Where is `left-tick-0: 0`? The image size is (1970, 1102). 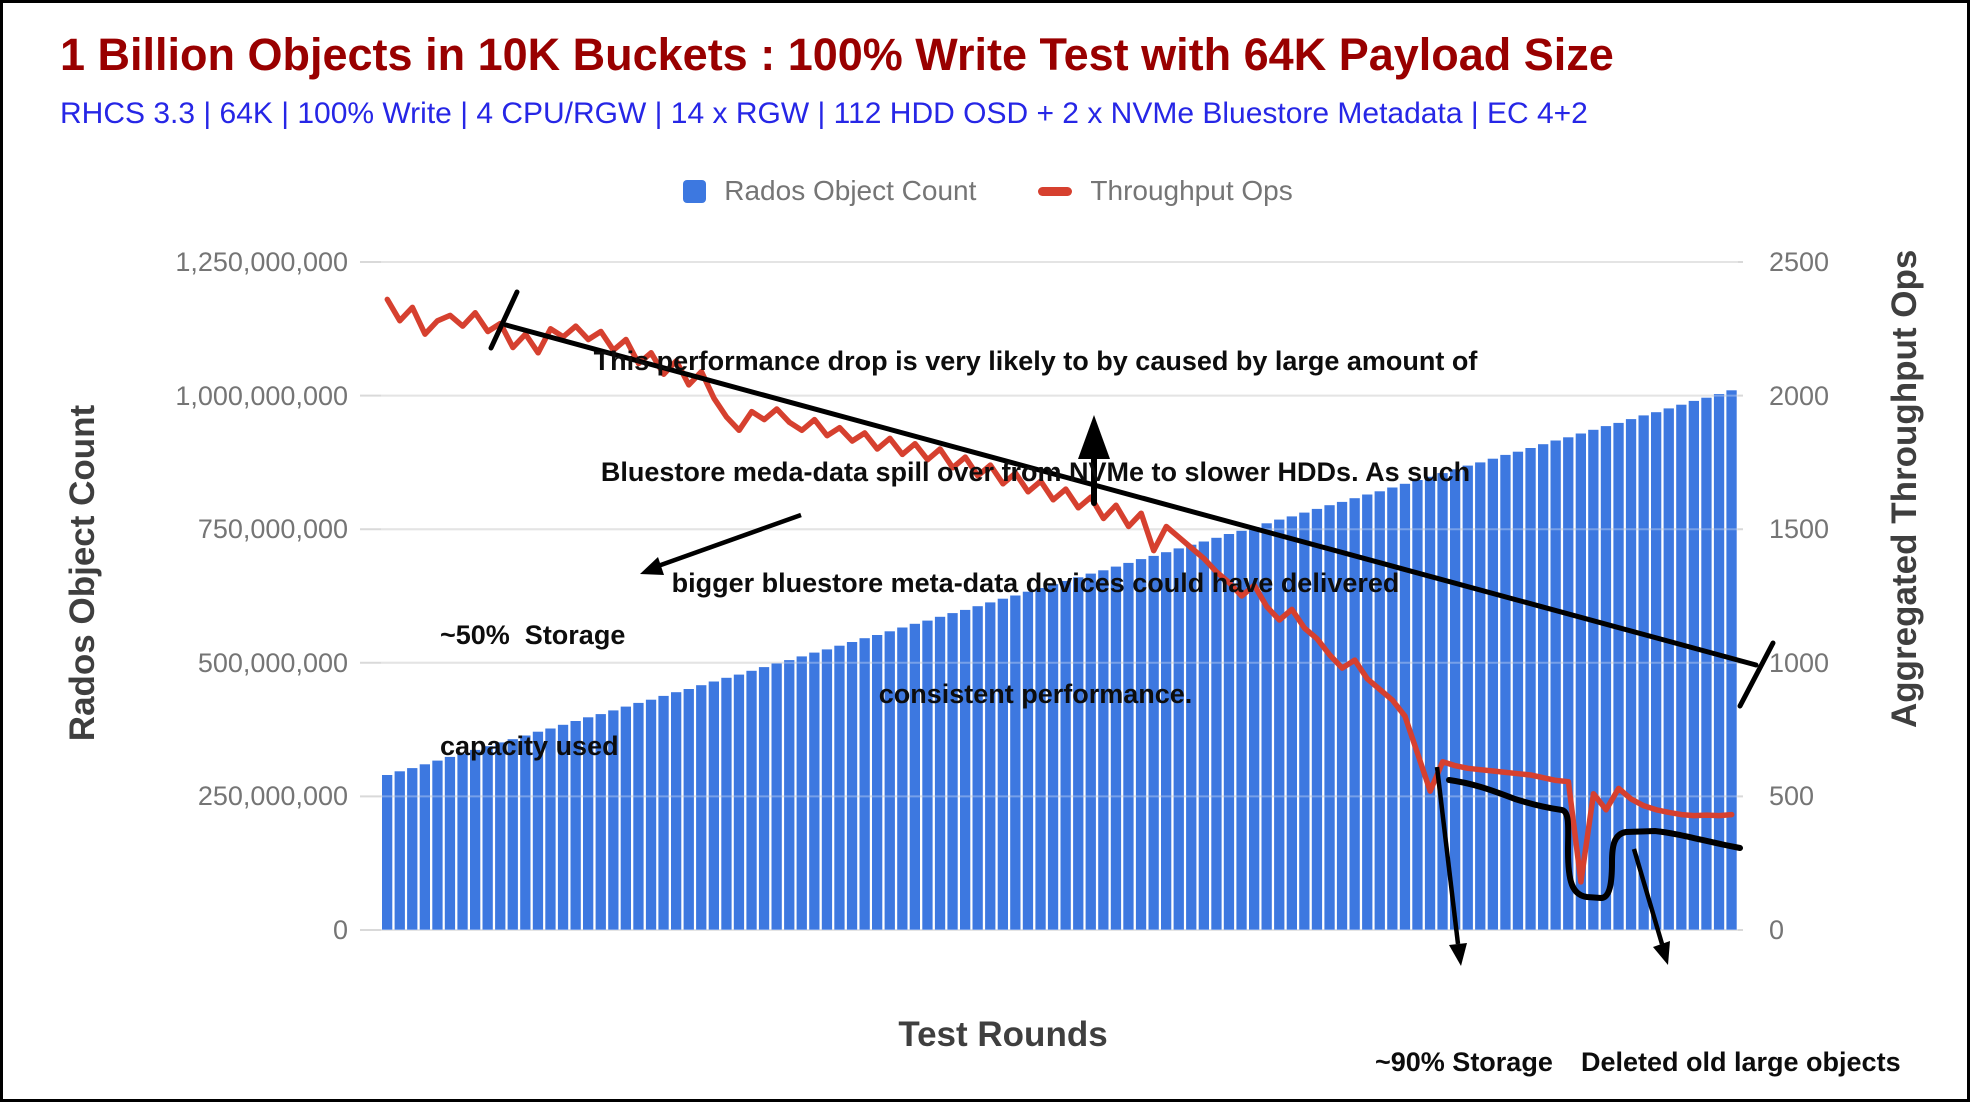
left-tick-0: 0 is located at coordinates (340, 930).